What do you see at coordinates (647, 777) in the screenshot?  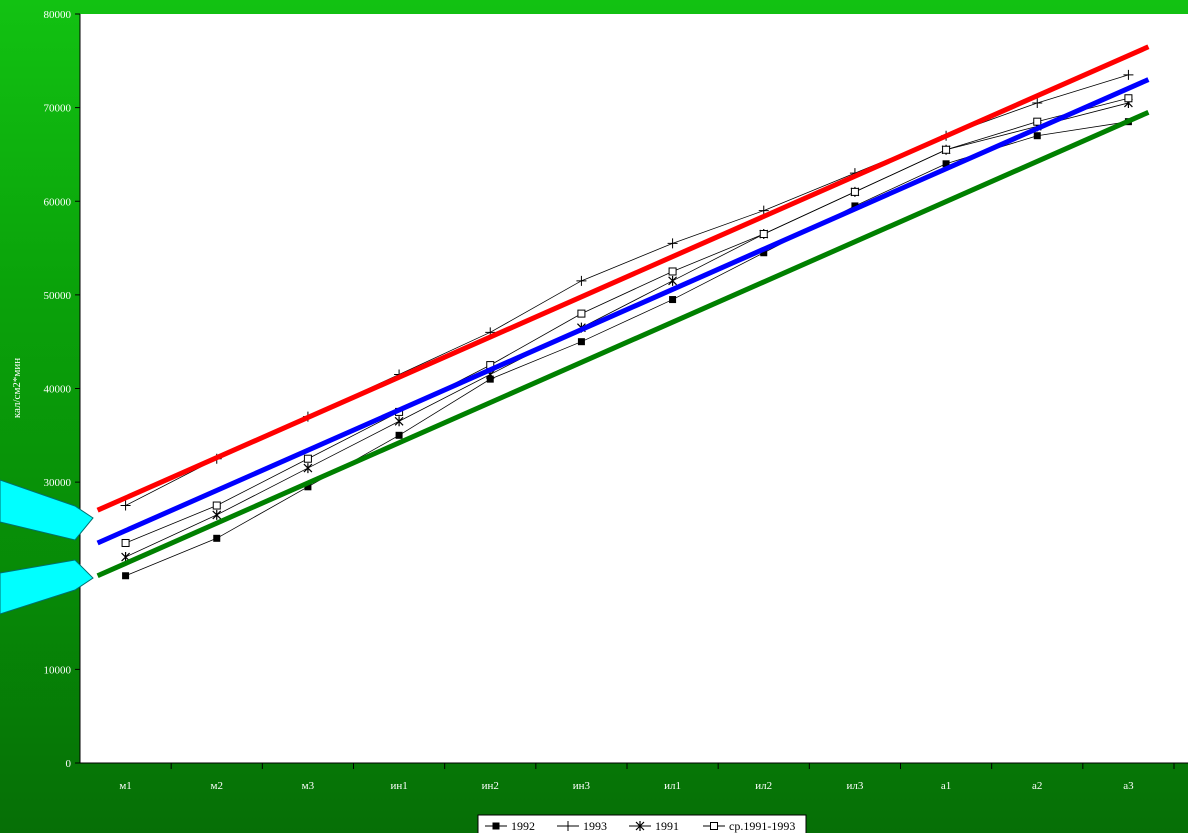 I see `x-axis-ticks: м1 м2 м3 ин1 ин2 ин3 ил1 ил2 ил3 а1 а2 а3` at bounding box center [647, 777].